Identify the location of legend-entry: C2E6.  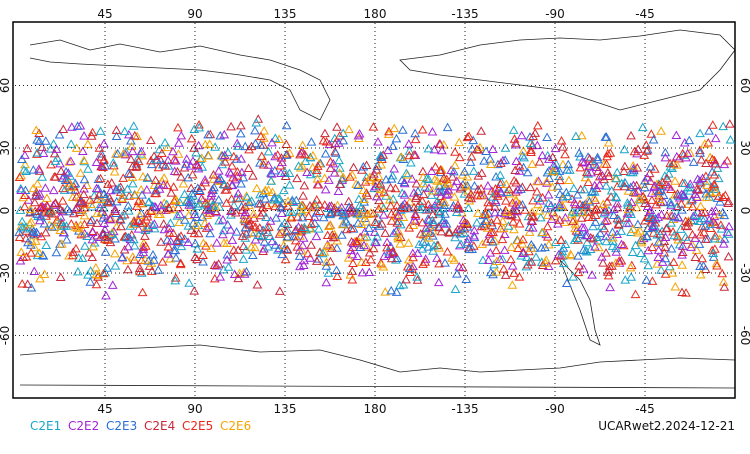
(235, 426).